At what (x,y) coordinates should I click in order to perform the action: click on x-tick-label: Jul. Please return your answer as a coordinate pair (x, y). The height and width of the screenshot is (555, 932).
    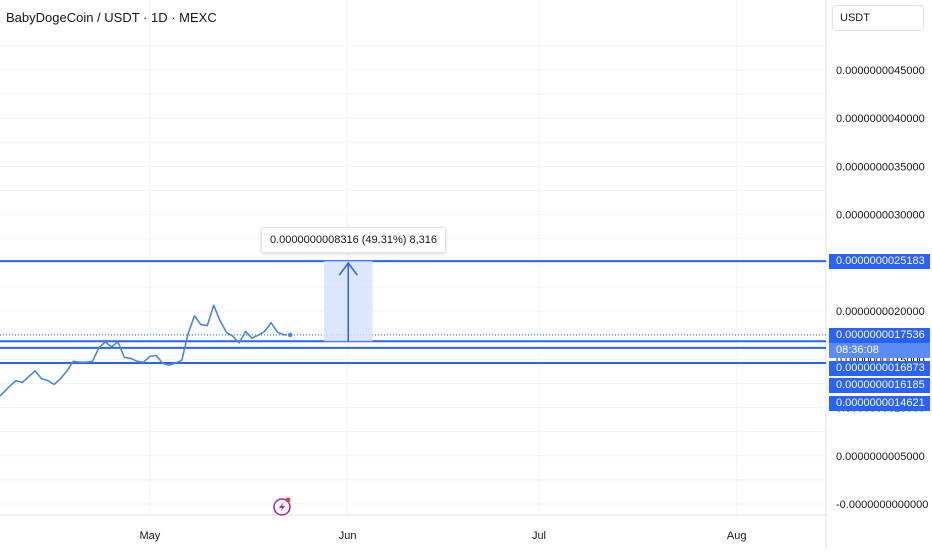
    Looking at the image, I should click on (539, 536).